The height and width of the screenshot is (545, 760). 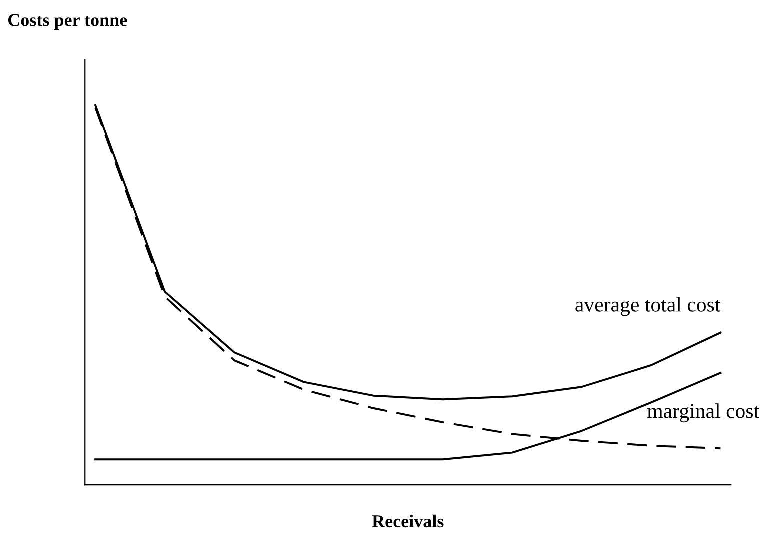 I want to click on series-label: average total cost, so click(x=648, y=306).